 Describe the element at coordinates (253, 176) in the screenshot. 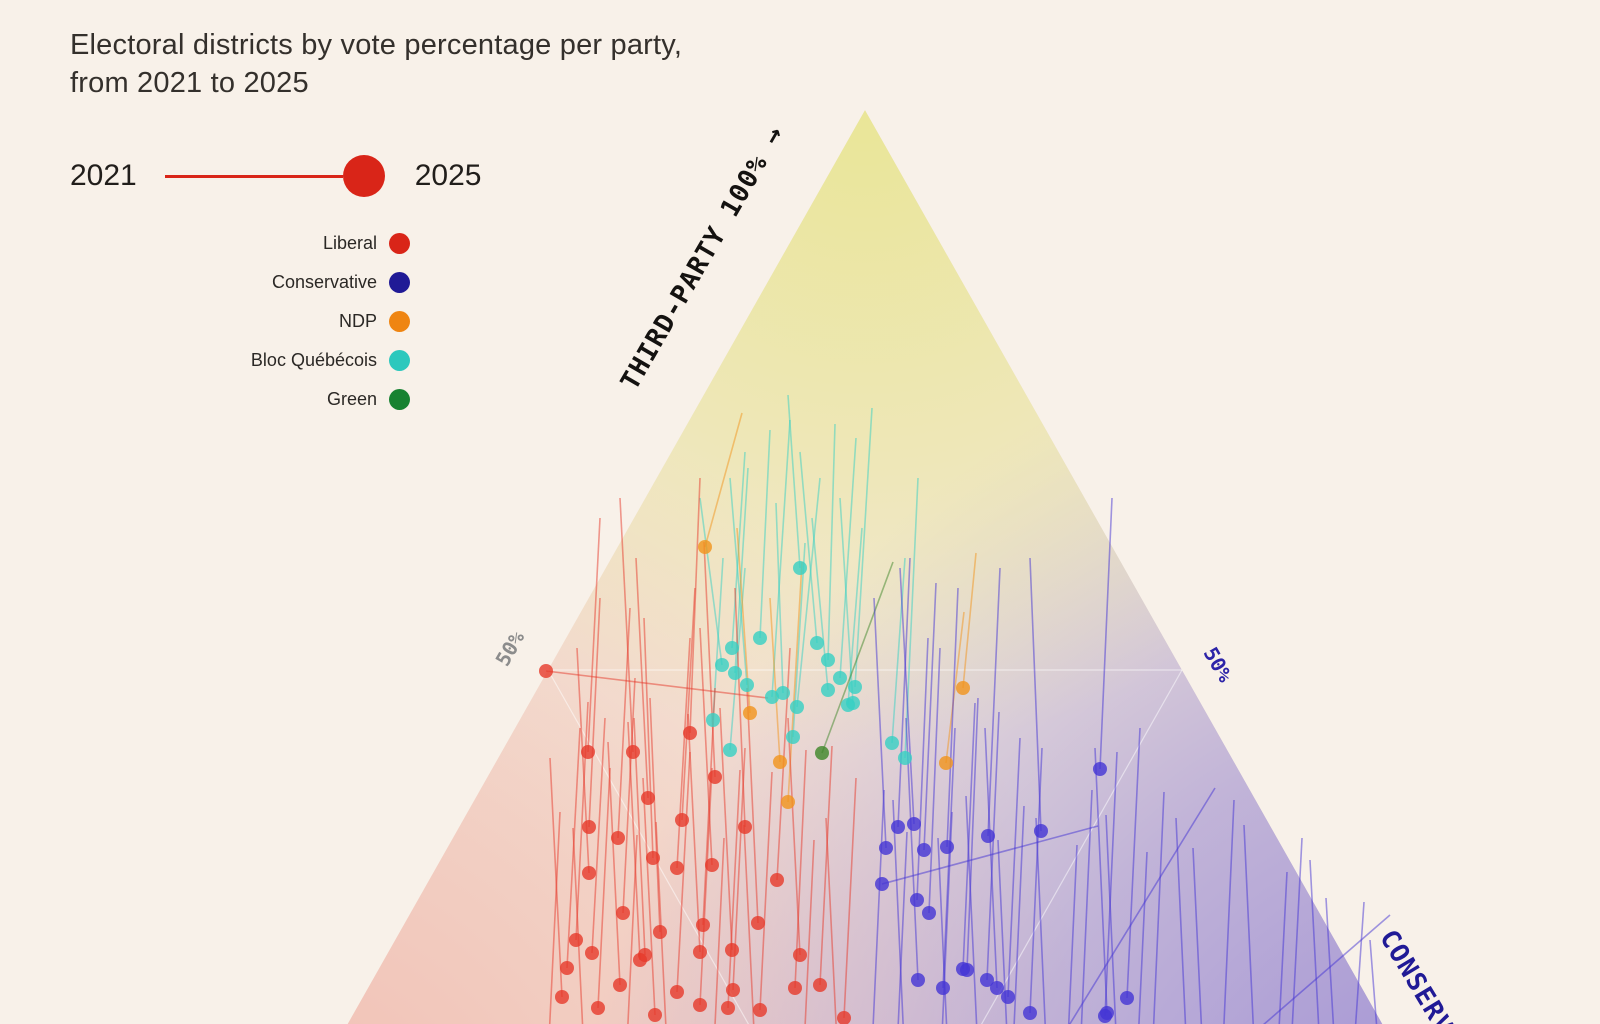

I see `time-legend-line` at that location.